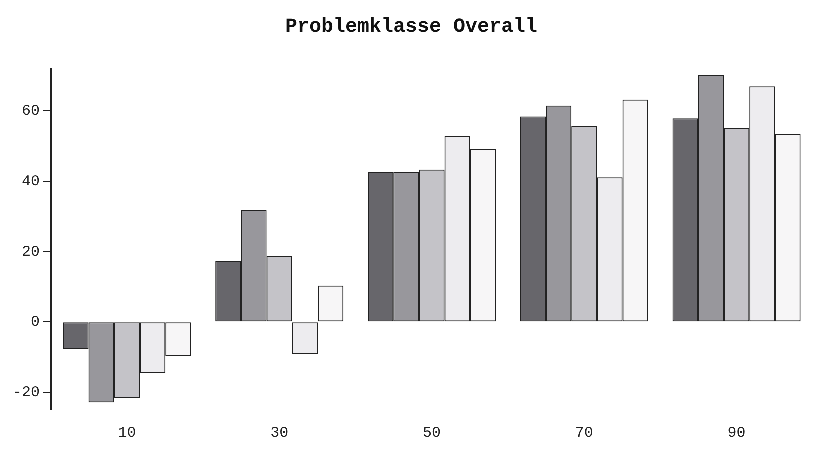 Image resolution: width=823 pixels, height=461 pixels. I want to click on y-tick-label: 40, so click(31, 181).